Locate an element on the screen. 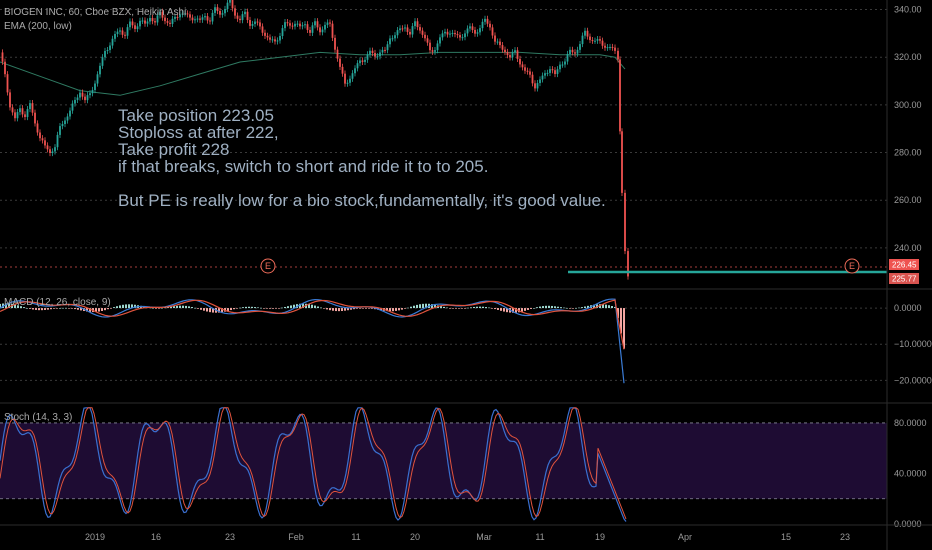 The image size is (932, 550). price-tick-label: 240.00 is located at coordinates (908, 248).